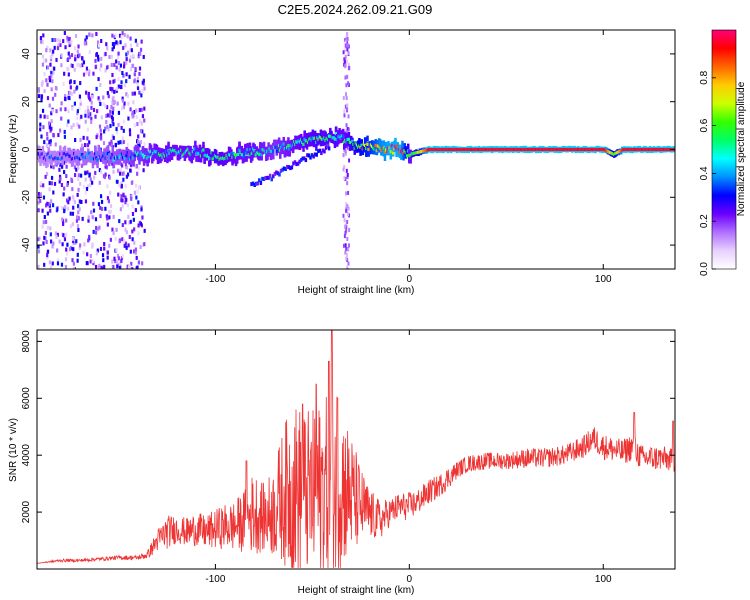  What do you see at coordinates (26, 244) in the screenshot?
I see `y-tick-label: -40` at bounding box center [26, 244].